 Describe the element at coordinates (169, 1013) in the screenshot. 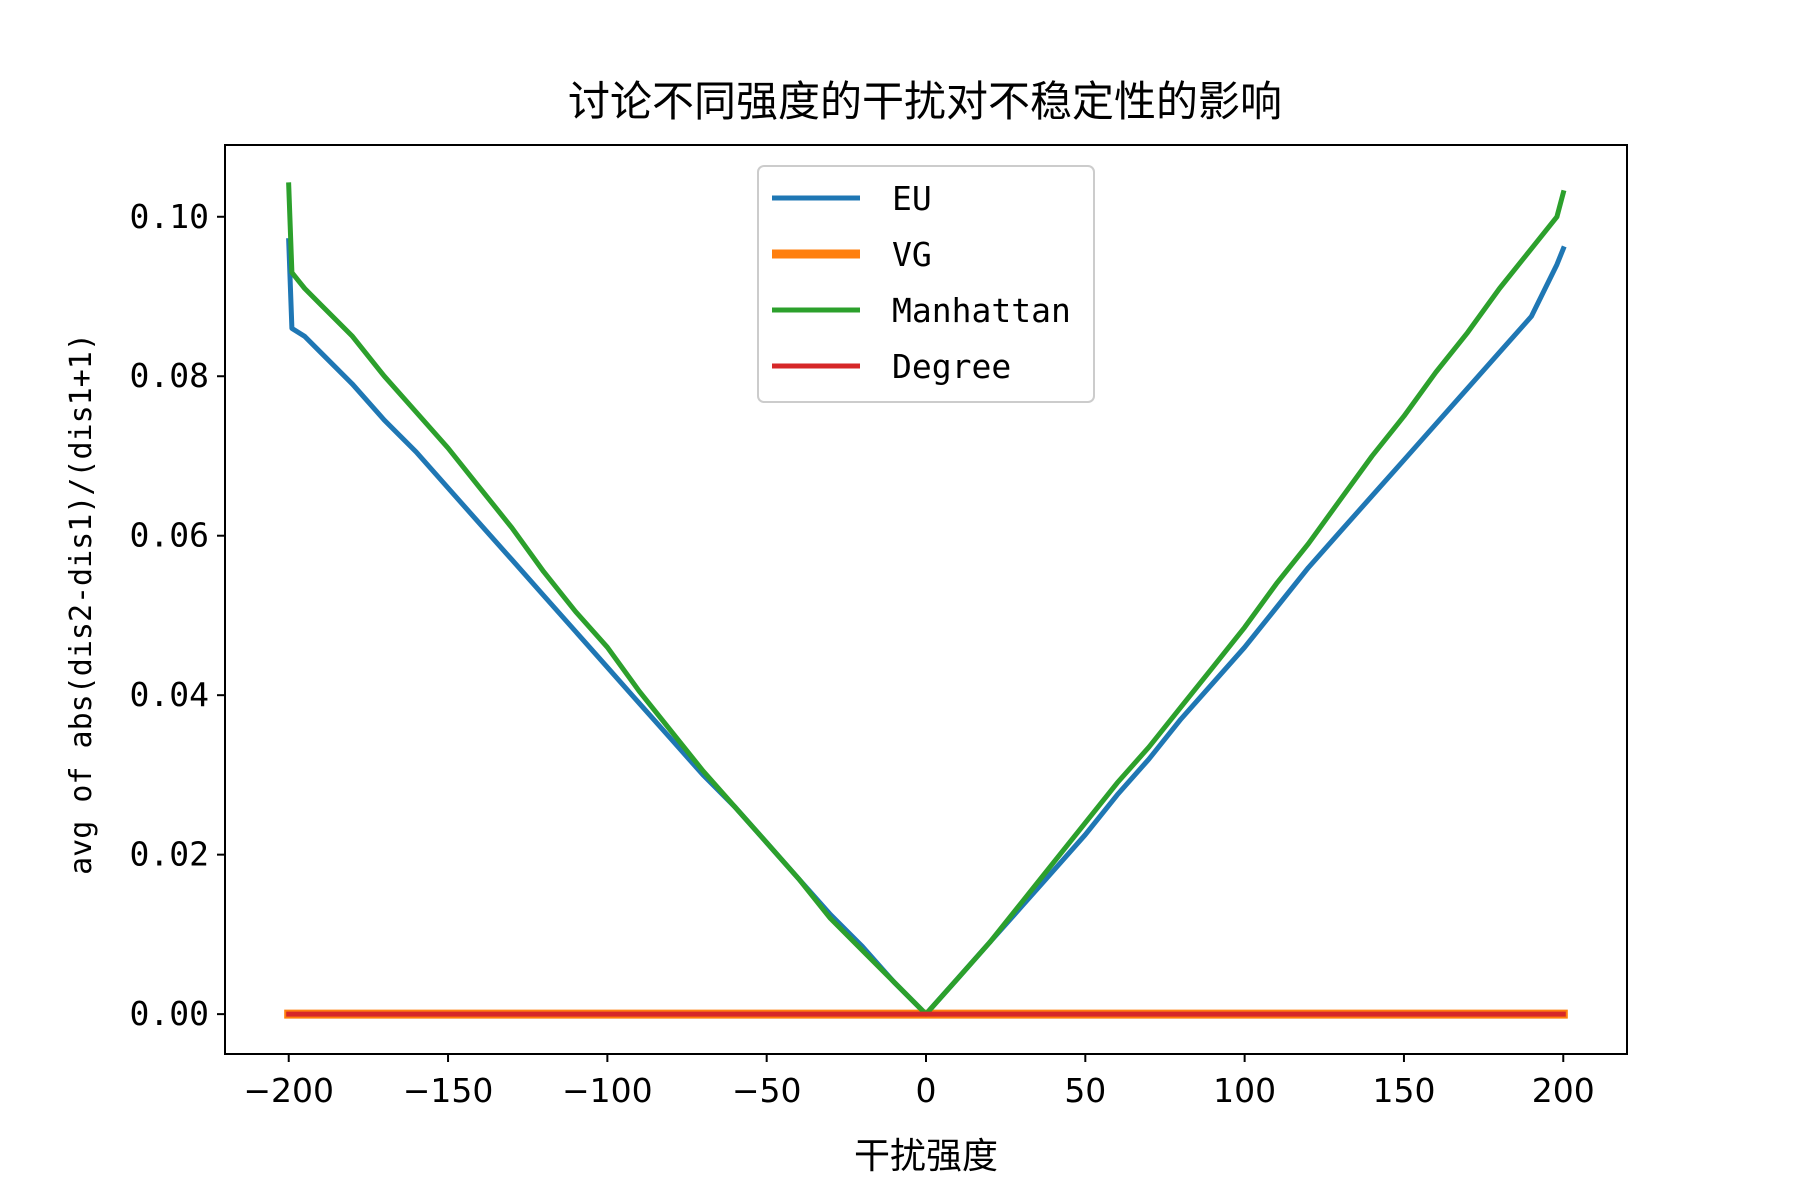

I see `y-tick-label: 0.00` at that location.